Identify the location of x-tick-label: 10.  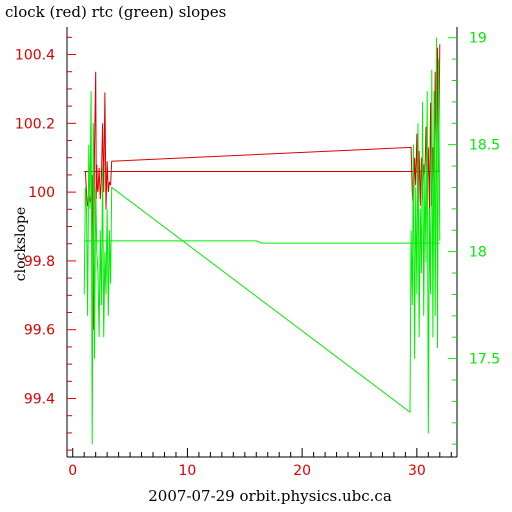
(188, 471).